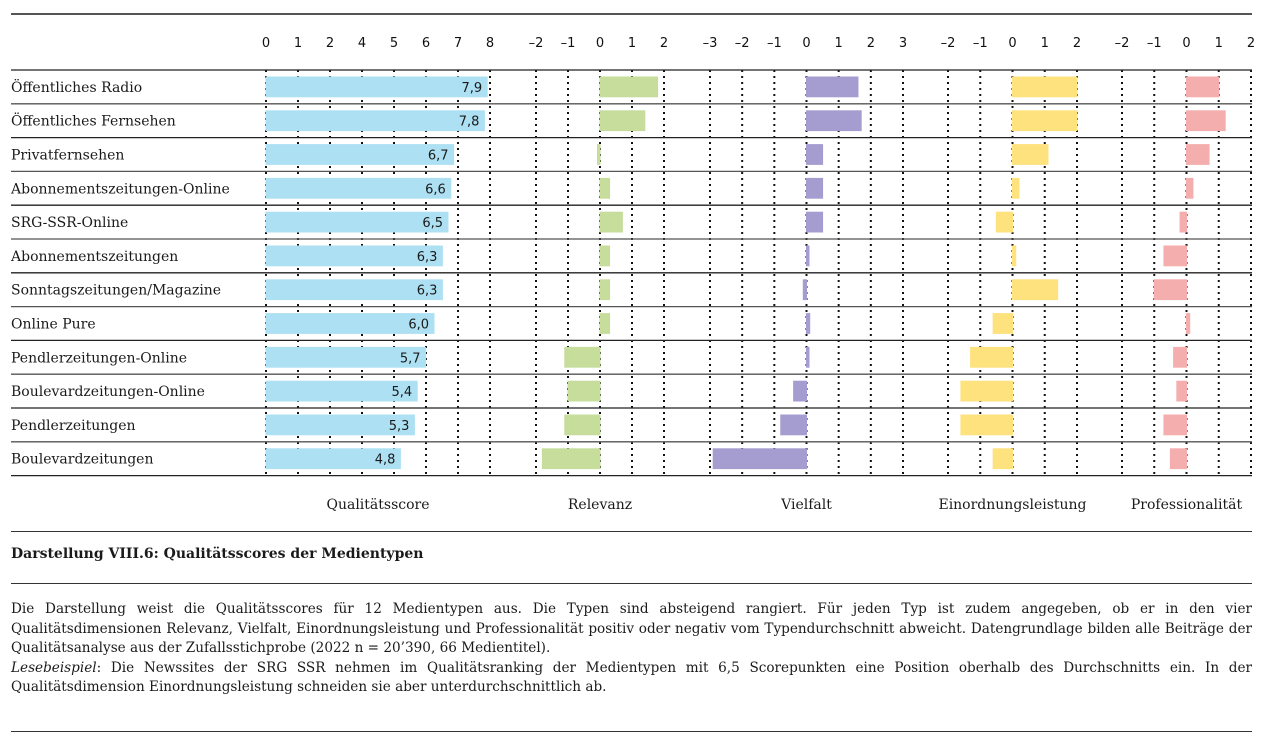 Image resolution: width=1280 pixels, height=746 pixels. Describe the element at coordinates (427, 291) in the screenshot. I see `value-label: 6,3` at that location.